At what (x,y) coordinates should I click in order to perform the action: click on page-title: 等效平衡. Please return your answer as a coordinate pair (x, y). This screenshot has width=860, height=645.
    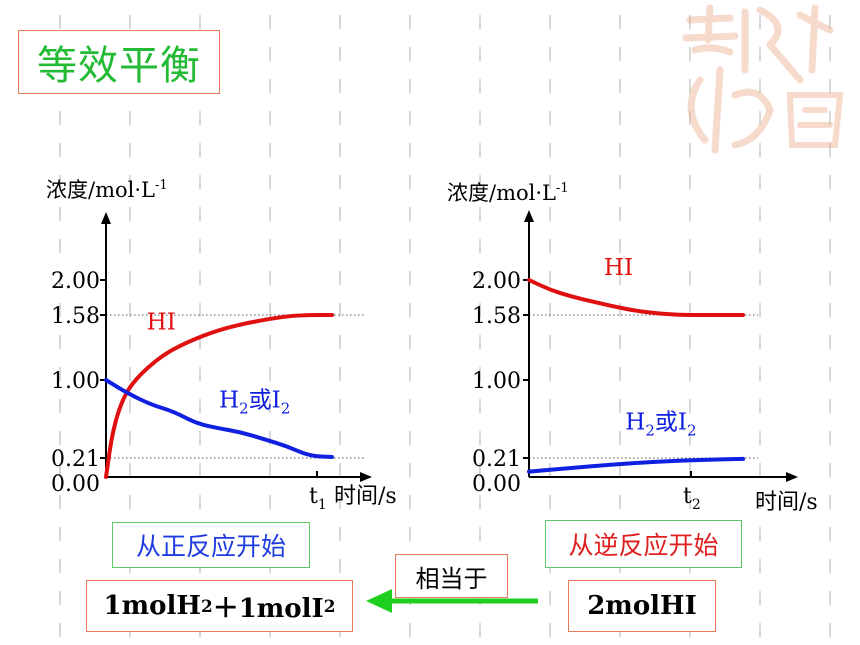
    Looking at the image, I should click on (119, 62).